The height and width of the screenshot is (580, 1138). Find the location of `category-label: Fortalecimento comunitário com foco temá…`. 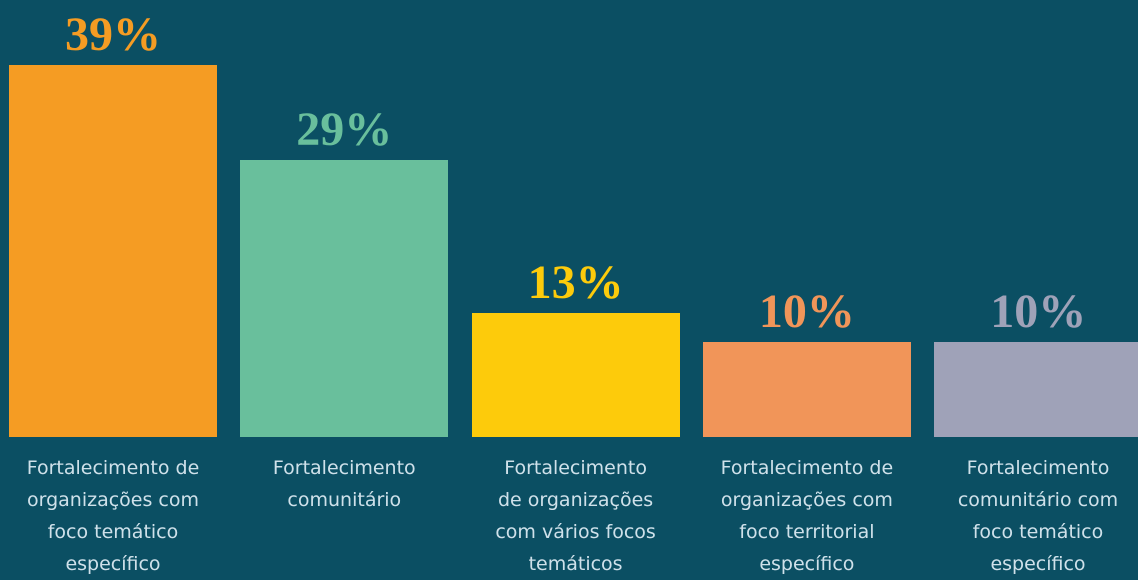

category-label: Fortalecimento comunitário com foco temá… is located at coordinates (1038, 516).